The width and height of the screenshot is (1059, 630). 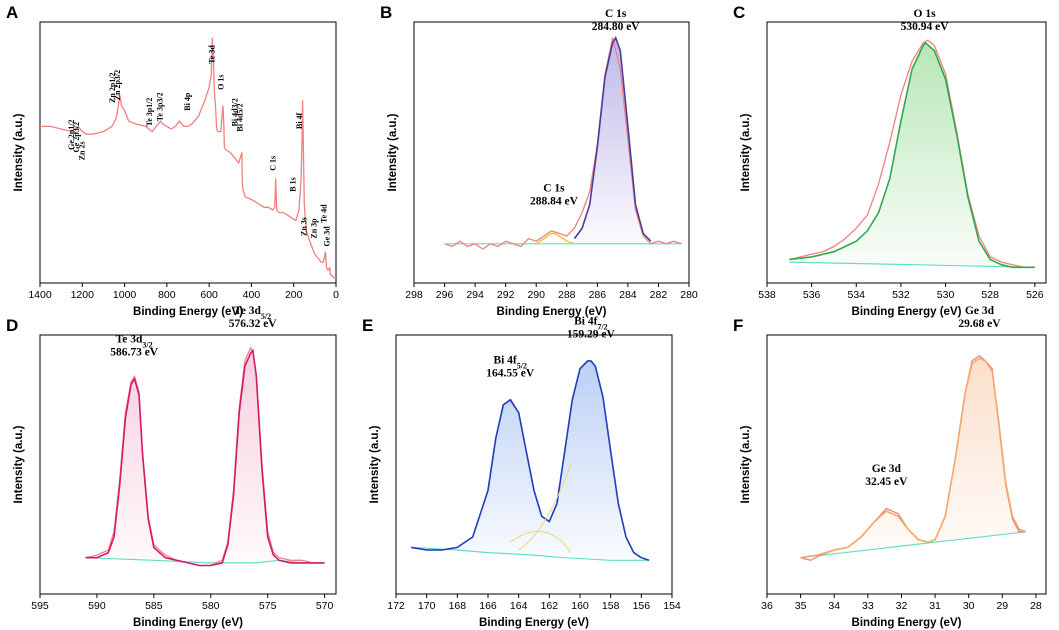 What do you see at coordinates (672, 606) in the screenshot?
I see `x-tick-label: 154` at bounding box center [672, 606].